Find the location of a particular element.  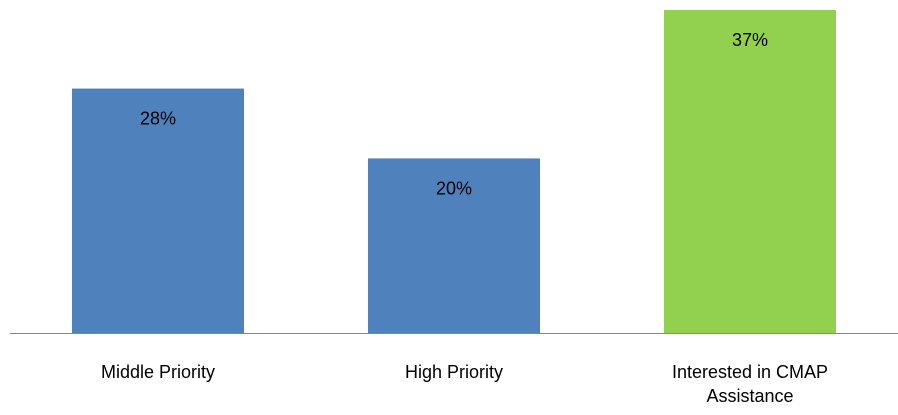

bar-high-priority is located at coordinates (454, 245).